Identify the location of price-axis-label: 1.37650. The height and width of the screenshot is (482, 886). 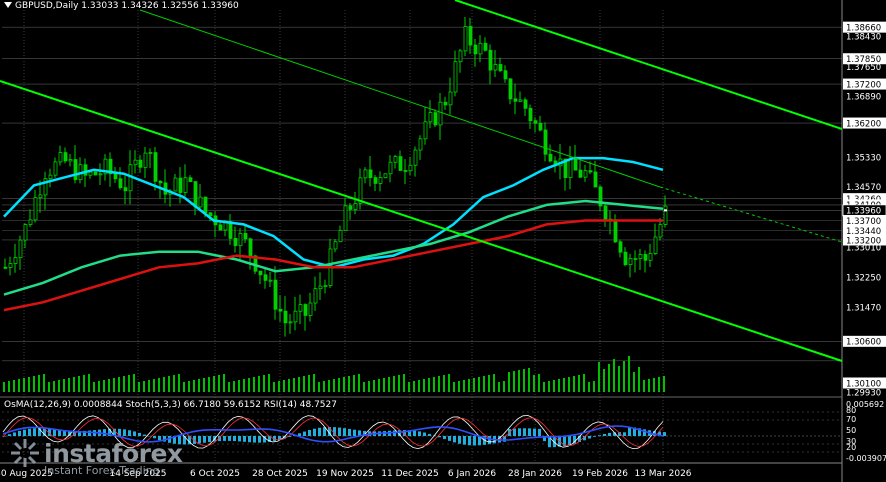
(863, 68).